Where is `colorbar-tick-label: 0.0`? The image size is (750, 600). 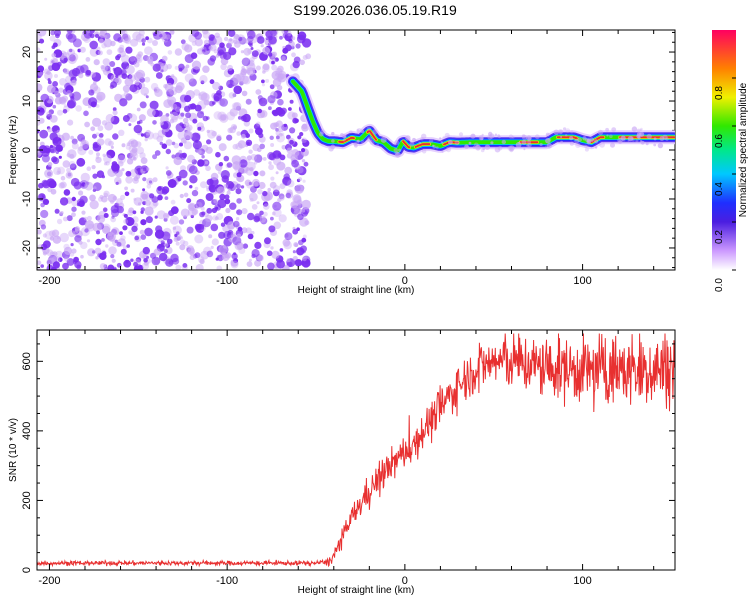 colorbar-tick-label: 0.0 is located at coordinates (719, 285).